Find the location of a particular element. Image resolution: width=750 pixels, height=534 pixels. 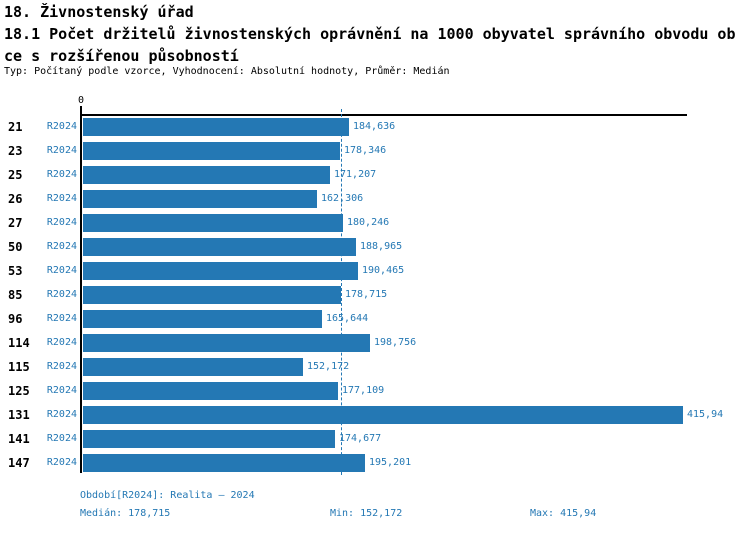

bar-value-label: 177,109 is located at coordinates (363, 390).